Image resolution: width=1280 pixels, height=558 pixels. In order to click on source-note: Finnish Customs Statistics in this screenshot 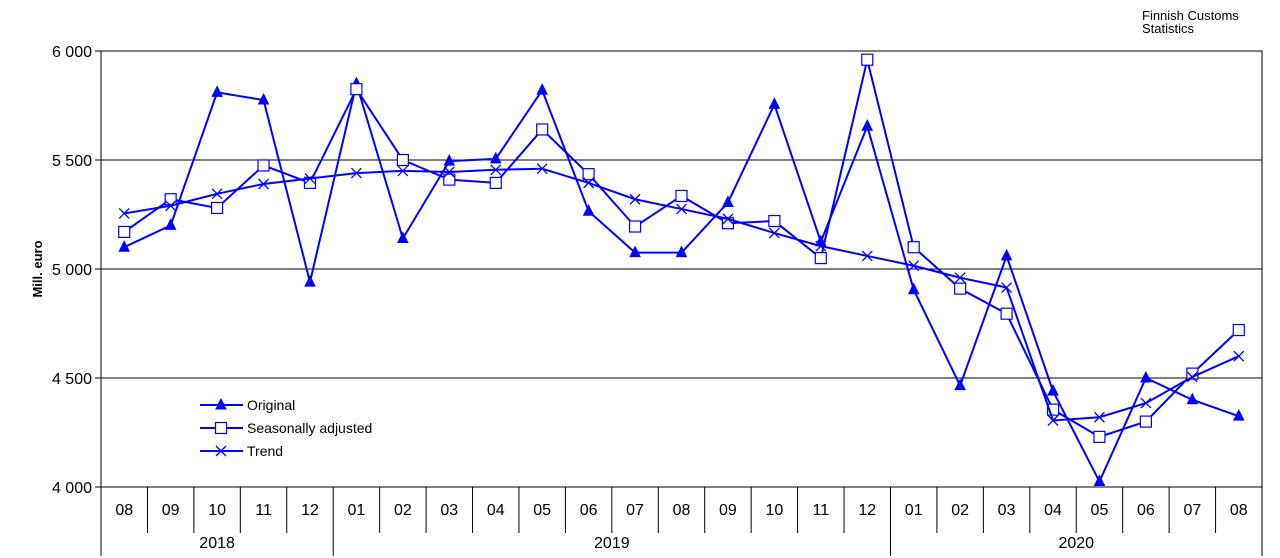, I will do `click(1190, 22)`.